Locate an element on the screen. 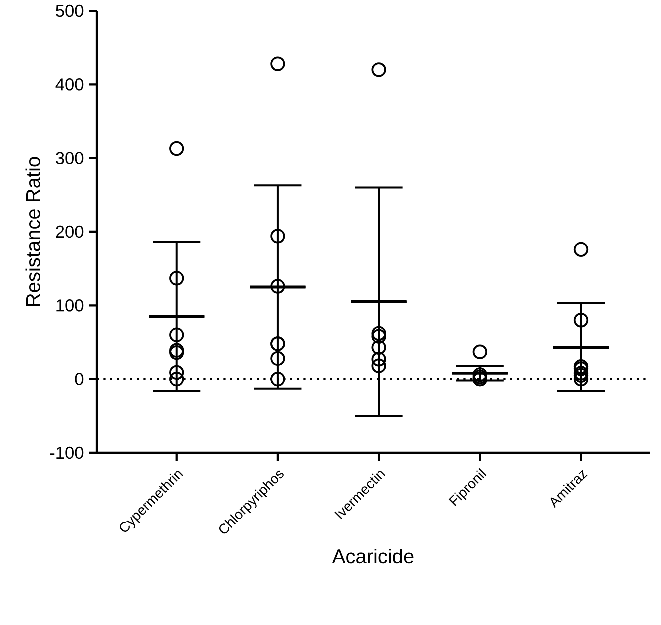 The width and height of the screenshot is (661, 625). y-tick-label: 400 is located at coordinates (70, 84).